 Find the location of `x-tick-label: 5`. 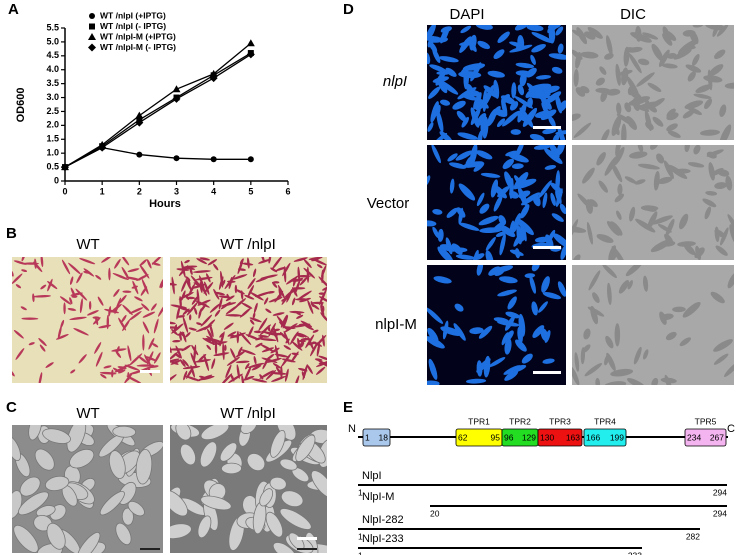

x-tick-label: 5 is located at coordinates (250, 191).